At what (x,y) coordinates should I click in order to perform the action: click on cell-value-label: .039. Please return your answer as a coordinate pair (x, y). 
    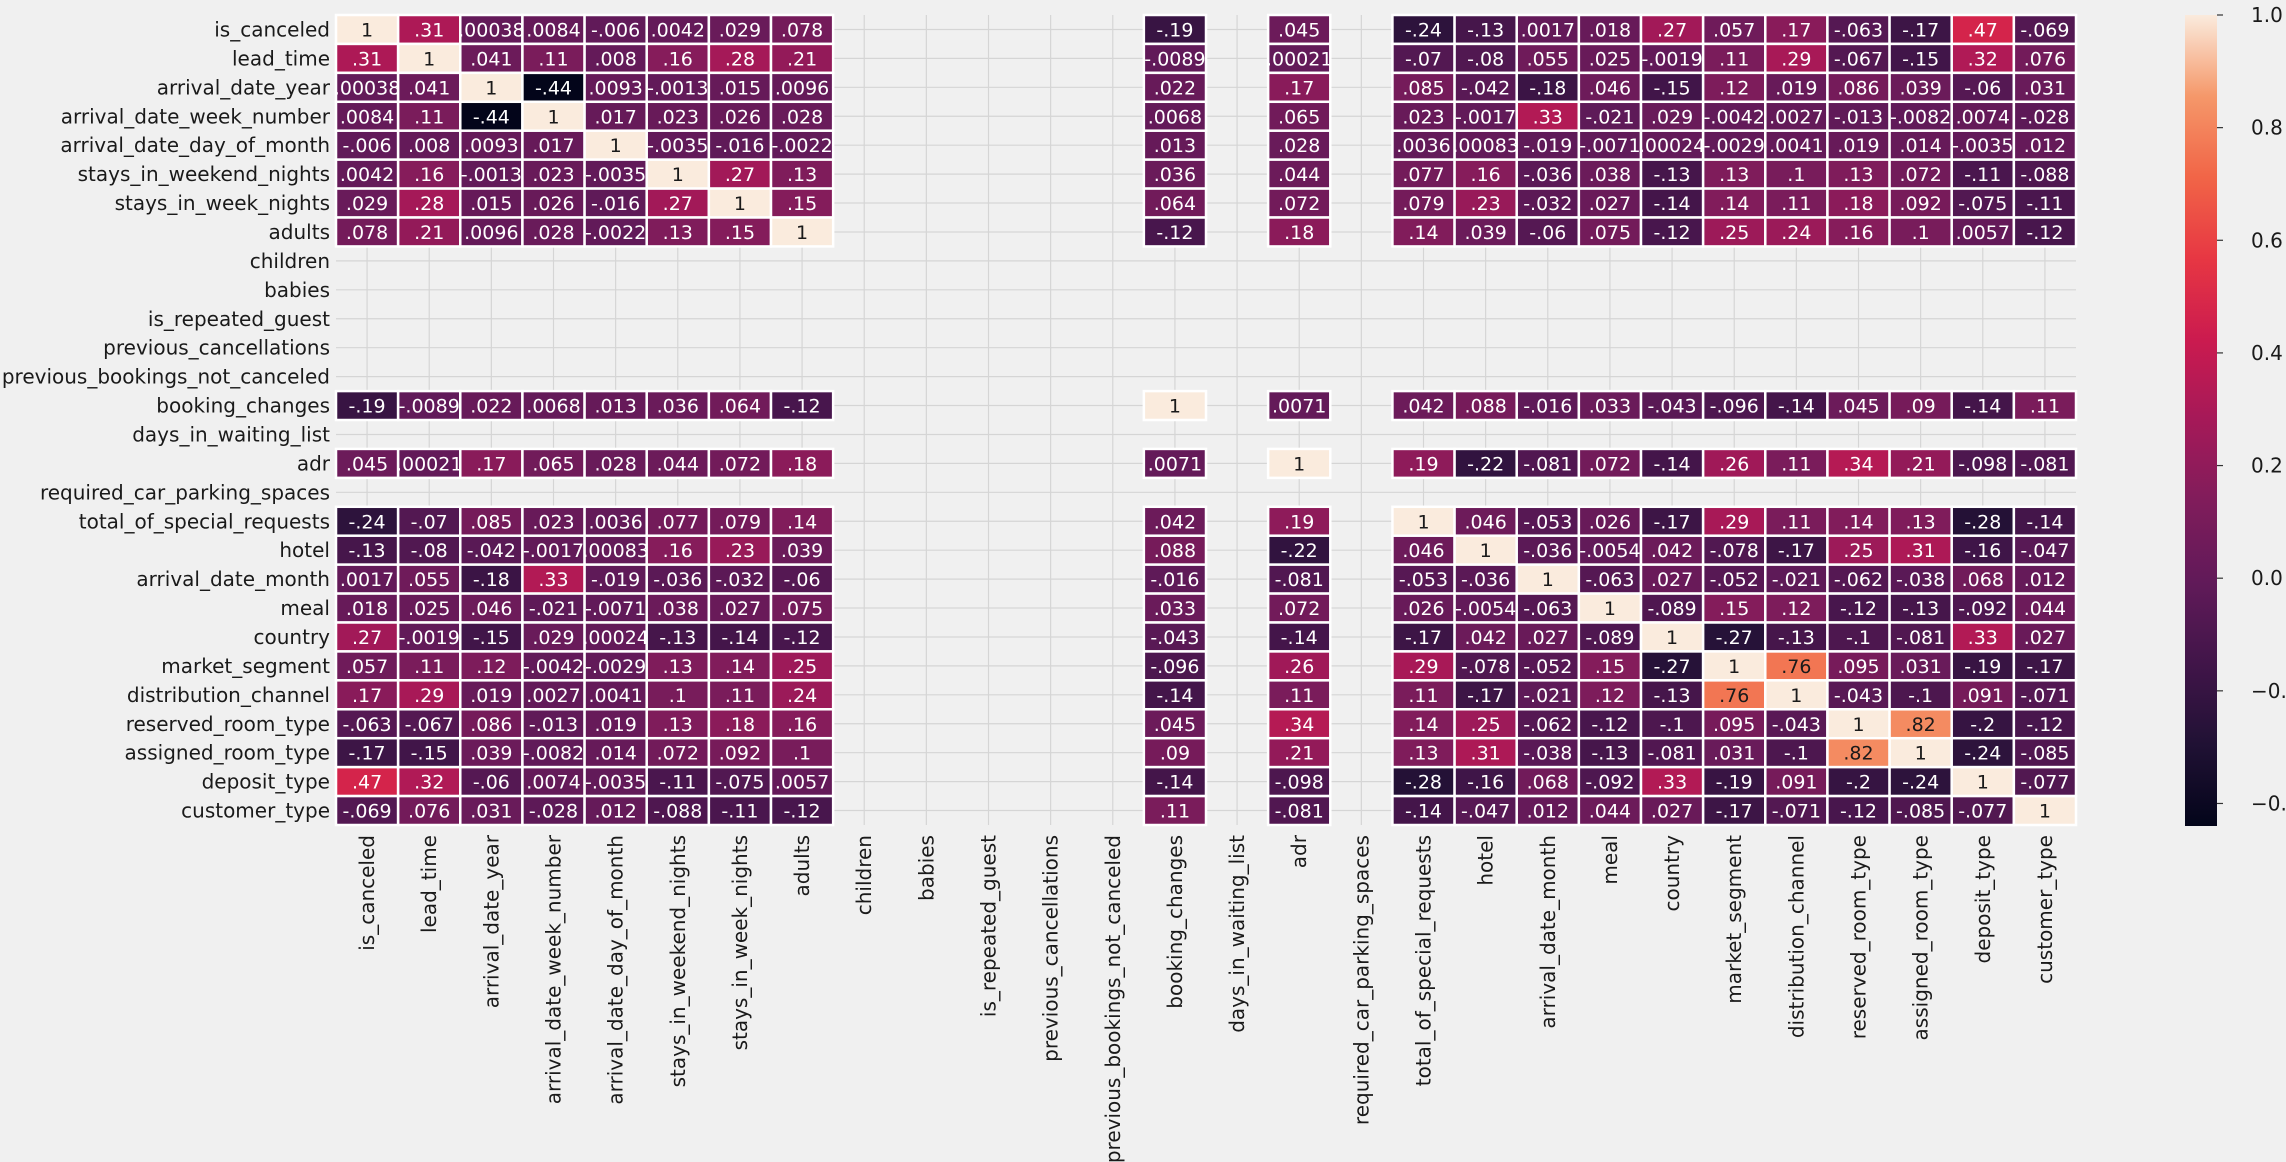
    Looking at the image, I should click on (1485, 233).